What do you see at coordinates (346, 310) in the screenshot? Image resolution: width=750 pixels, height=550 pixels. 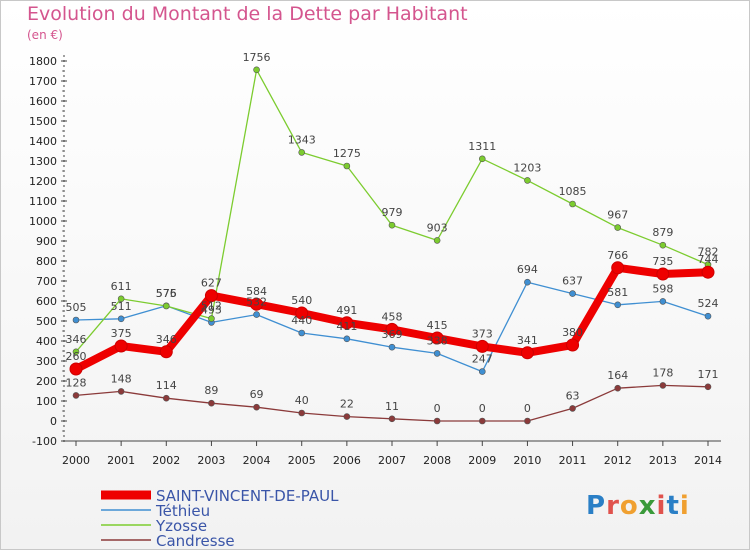 I see `data-label-saint-vincent-de-paul: 491` at bounding box center [346, 310].